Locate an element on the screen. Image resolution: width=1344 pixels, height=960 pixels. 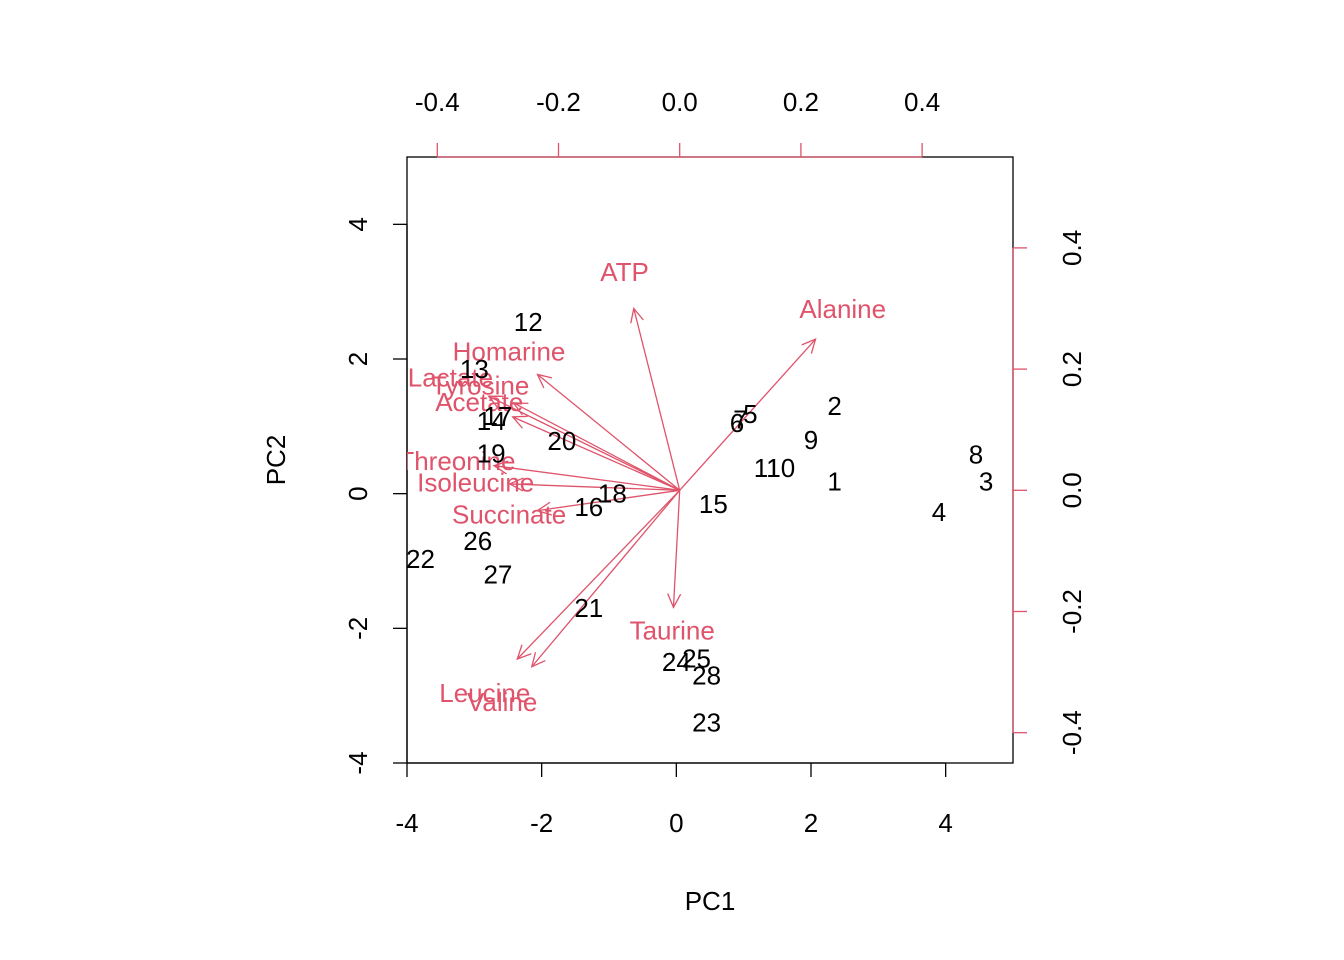
x-tick-label: -2 is located at coordinates (541, 823).